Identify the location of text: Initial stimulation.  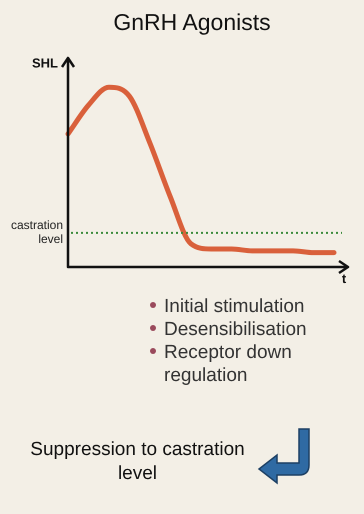
(257, 306).